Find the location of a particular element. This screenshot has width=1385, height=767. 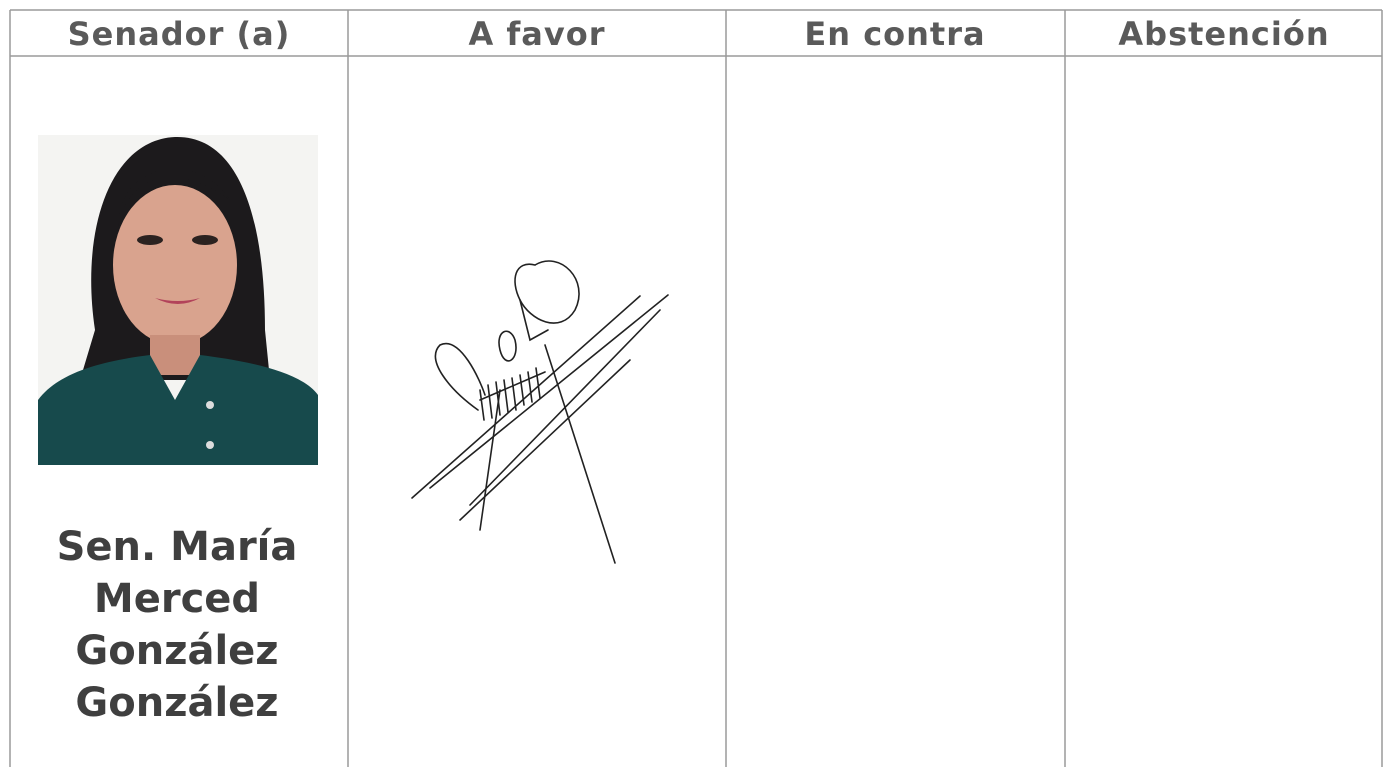

name-line: Sen. María is located at coordinates (177, 547).